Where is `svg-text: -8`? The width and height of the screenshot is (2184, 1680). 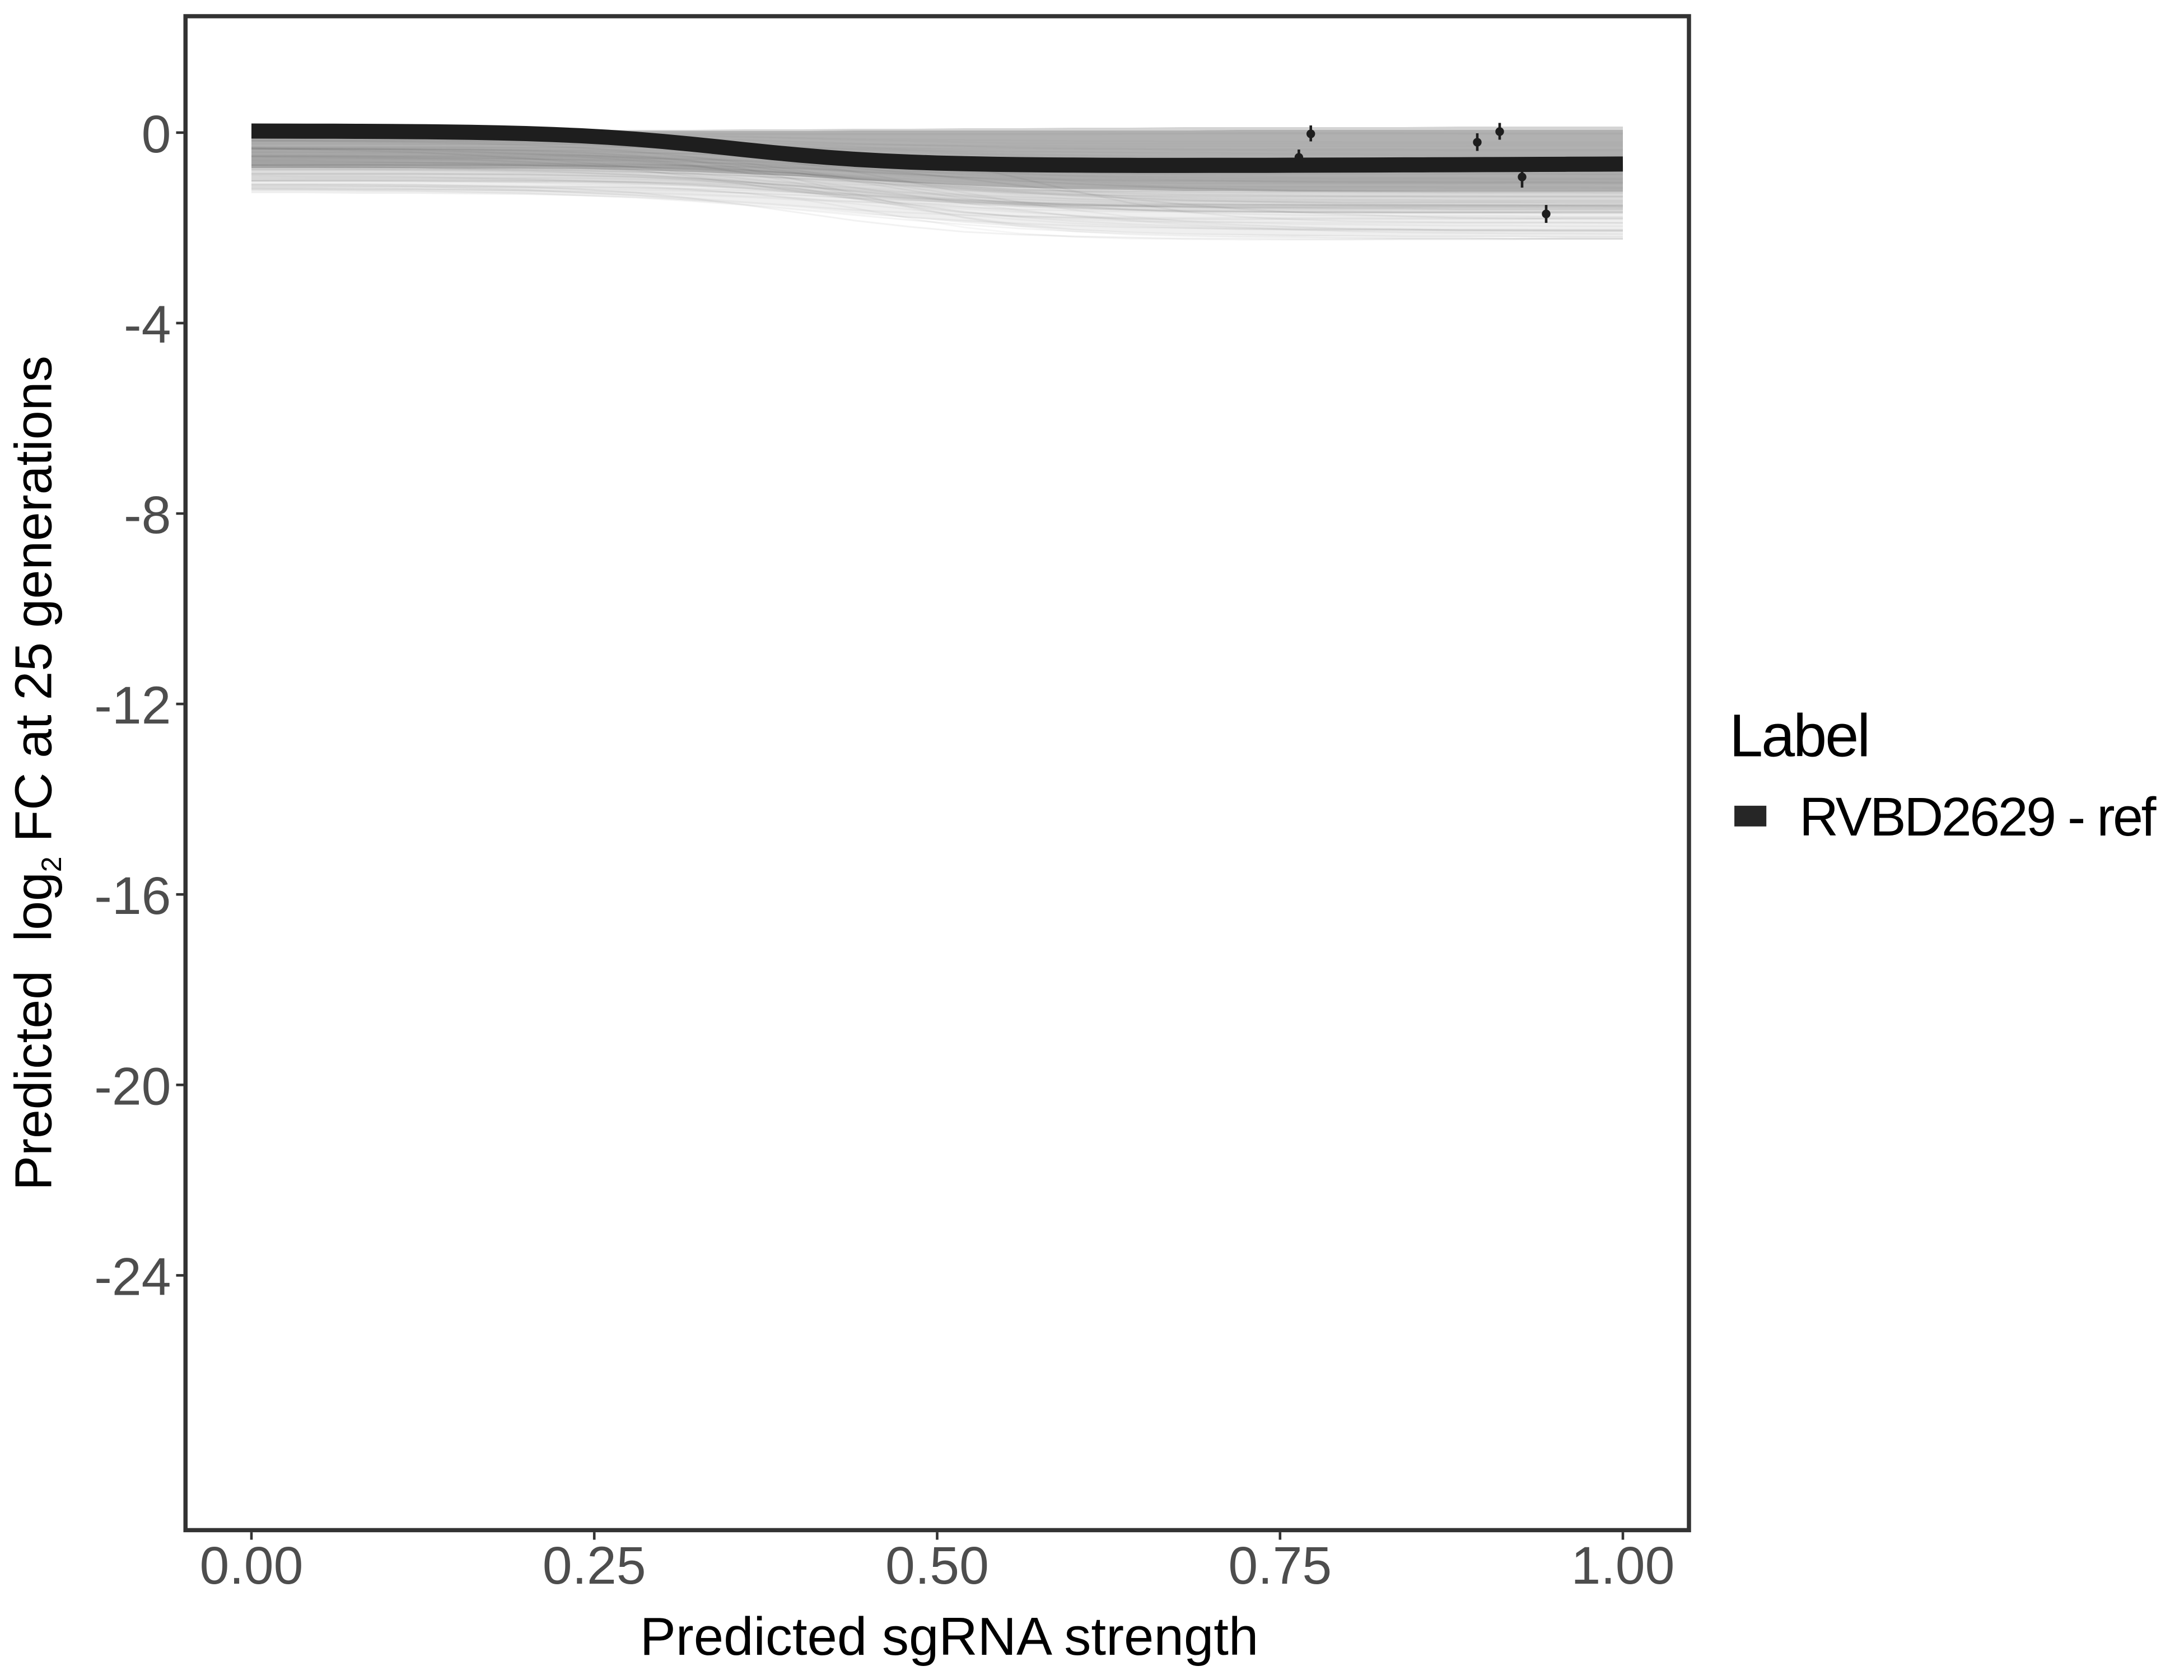
svg-text: -8 is located at coordinates (148, 516).